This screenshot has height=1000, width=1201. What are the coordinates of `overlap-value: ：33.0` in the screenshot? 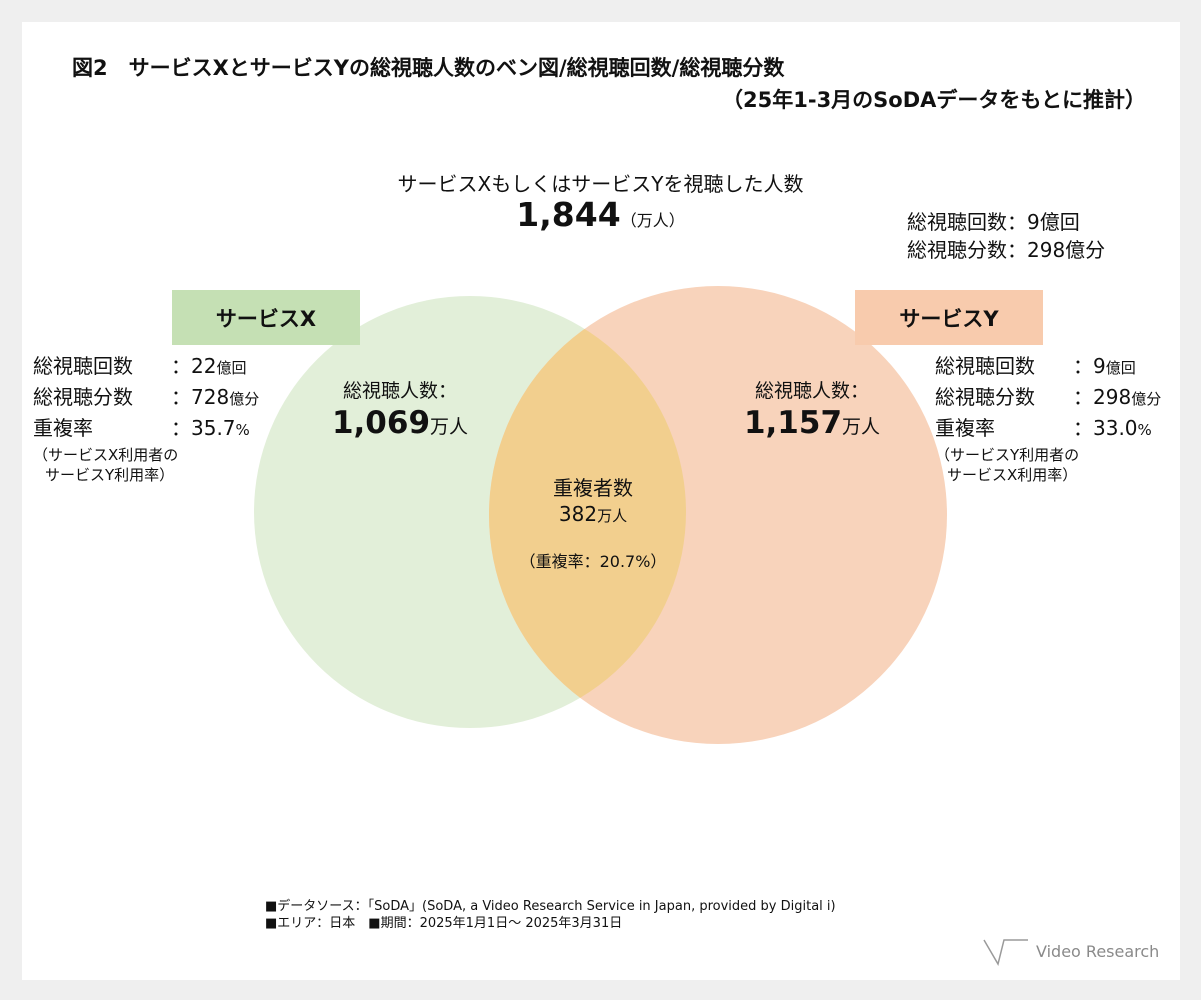 It's located at (1105, 428).